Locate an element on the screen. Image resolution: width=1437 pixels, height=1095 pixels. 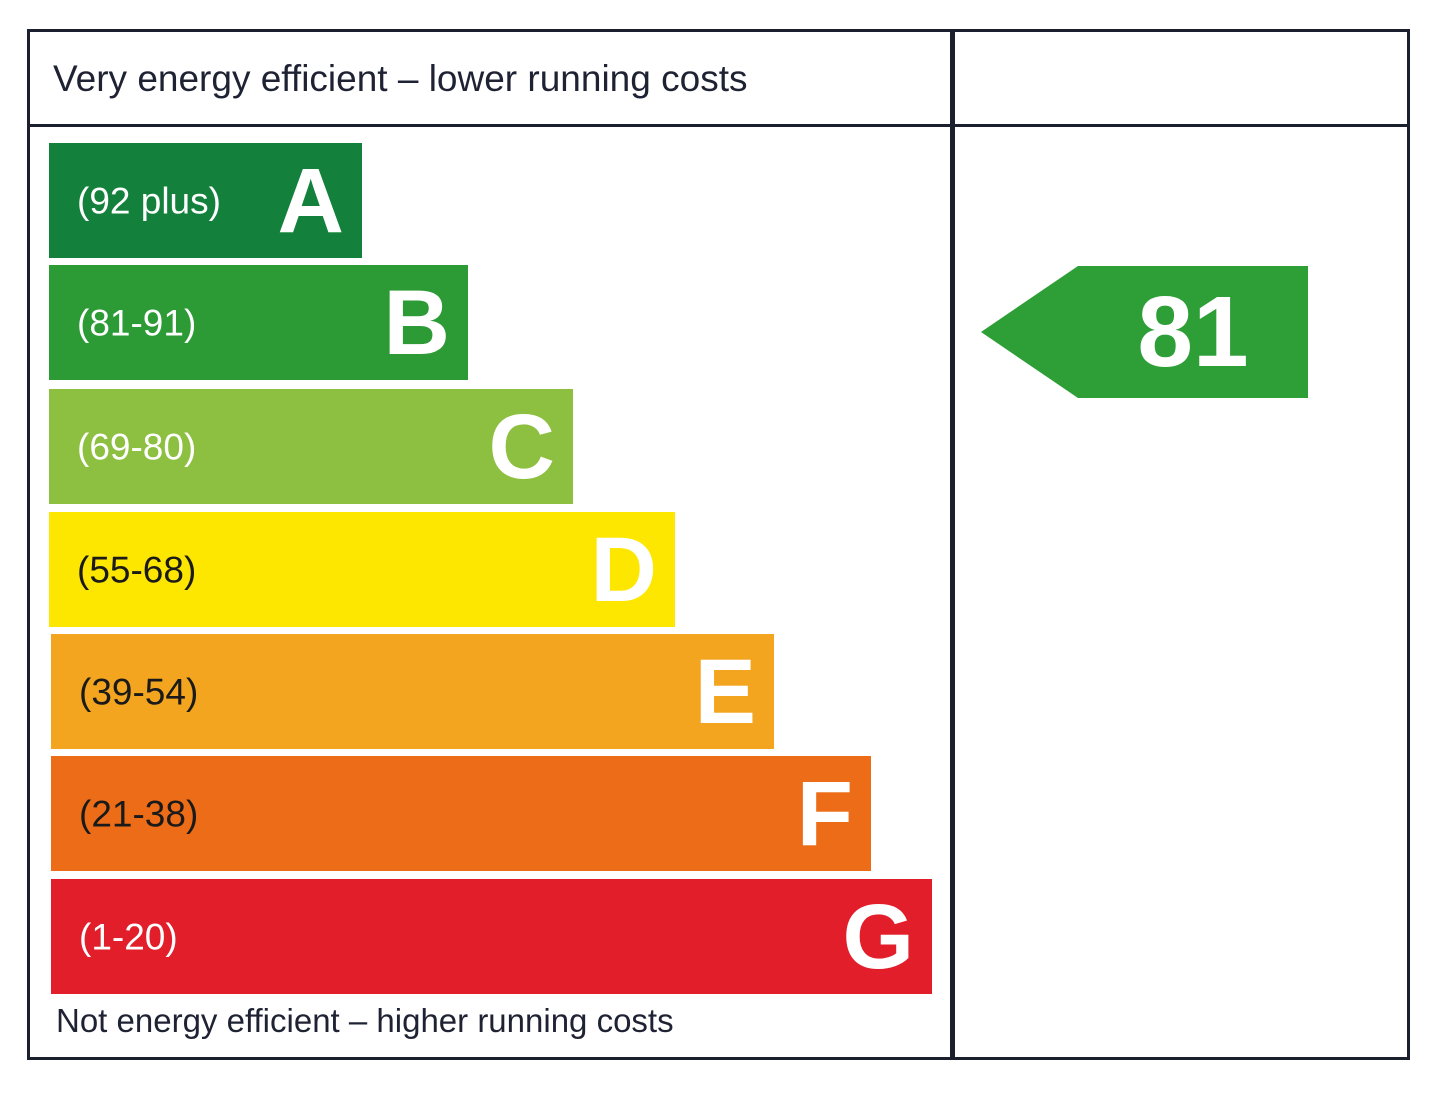
band-range-label: (92 plus) is located at coordinates (149, 200).